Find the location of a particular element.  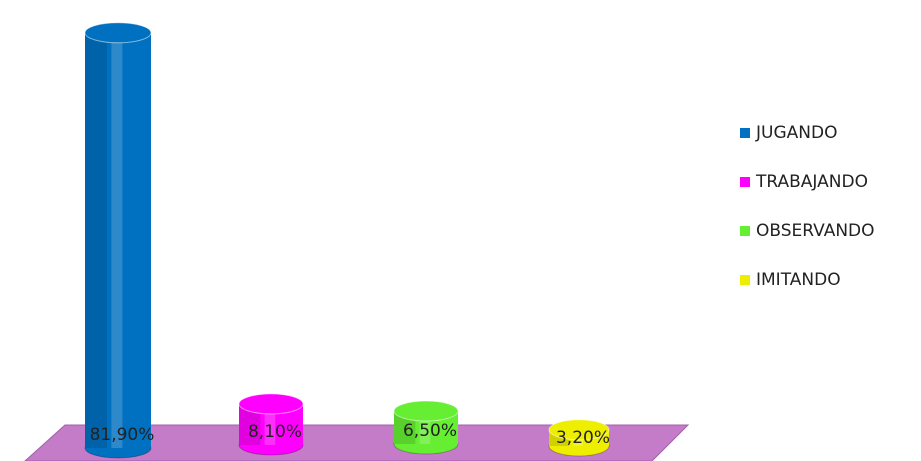

legend-label: IMITANDO is located at coordinates (798, 280).